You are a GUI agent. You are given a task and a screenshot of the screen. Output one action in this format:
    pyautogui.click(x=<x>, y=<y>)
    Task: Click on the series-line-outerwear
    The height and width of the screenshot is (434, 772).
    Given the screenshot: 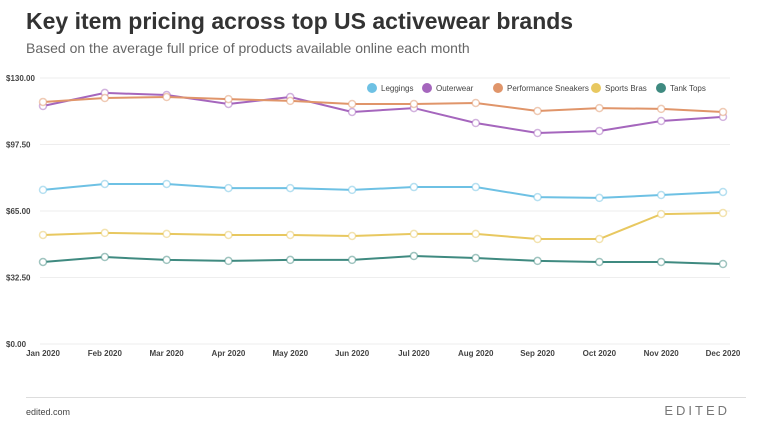 What is the action you would take?
    pyautogui.click(x=383, y=113)
    